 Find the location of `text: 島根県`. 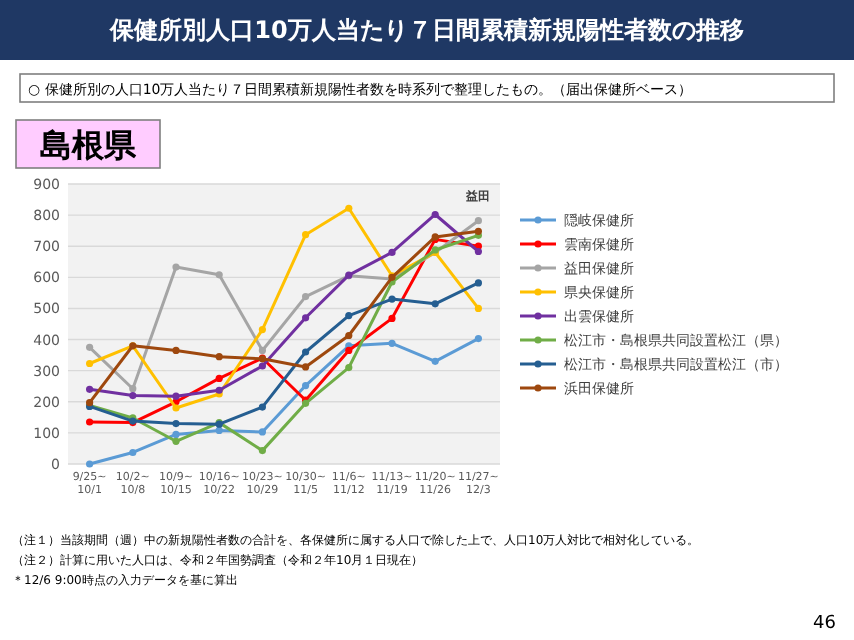

text: 島根県 is located at coordinates (89, 145).